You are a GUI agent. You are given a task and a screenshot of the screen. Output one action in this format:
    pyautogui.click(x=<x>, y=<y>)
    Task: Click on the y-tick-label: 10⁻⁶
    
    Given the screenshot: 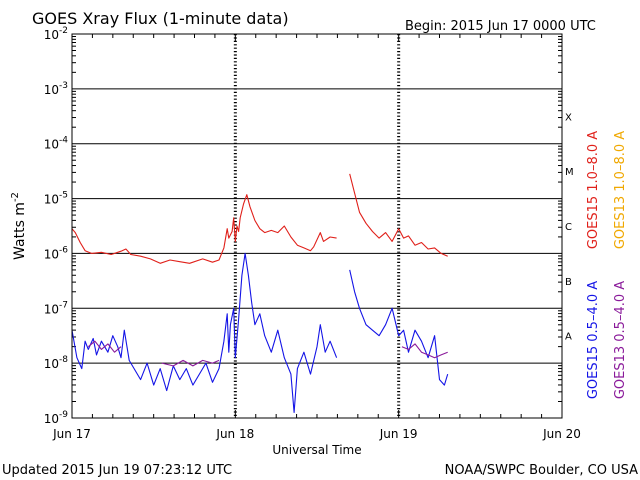 What is the action you would take?
    pyautogui.click(x=56, y=253)
    